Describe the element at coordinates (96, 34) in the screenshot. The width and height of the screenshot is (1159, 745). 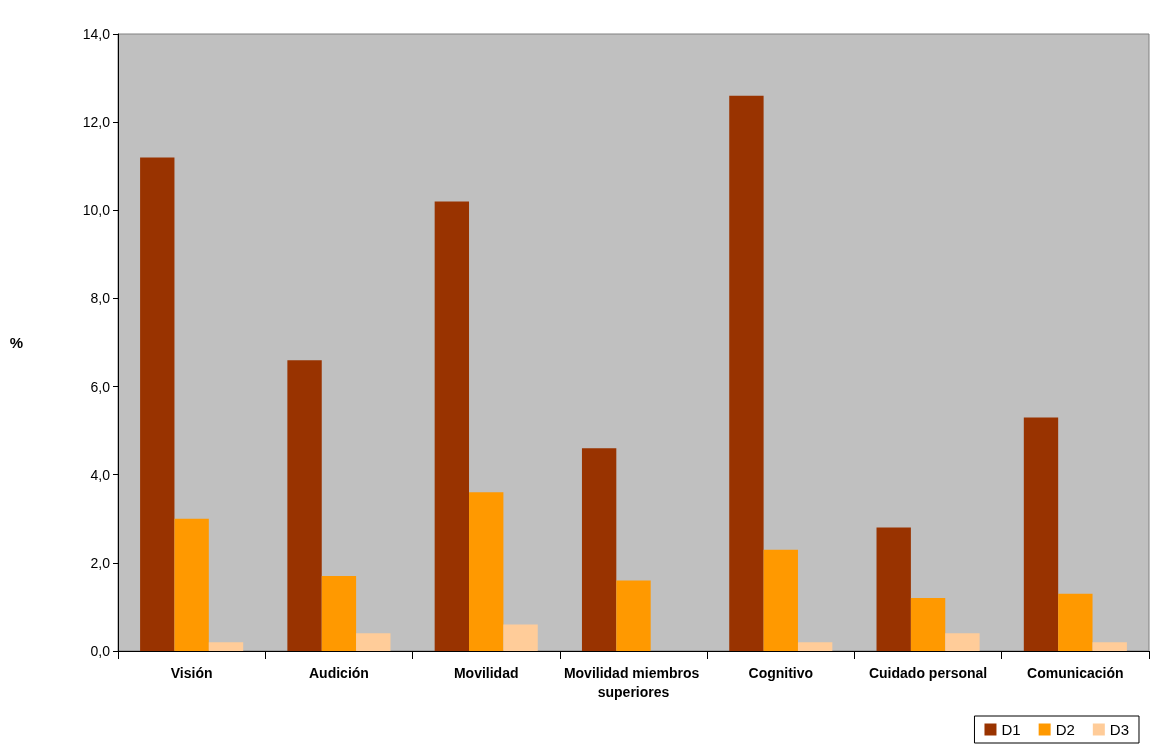
I see `y-tick-label: 14,0` at that location.